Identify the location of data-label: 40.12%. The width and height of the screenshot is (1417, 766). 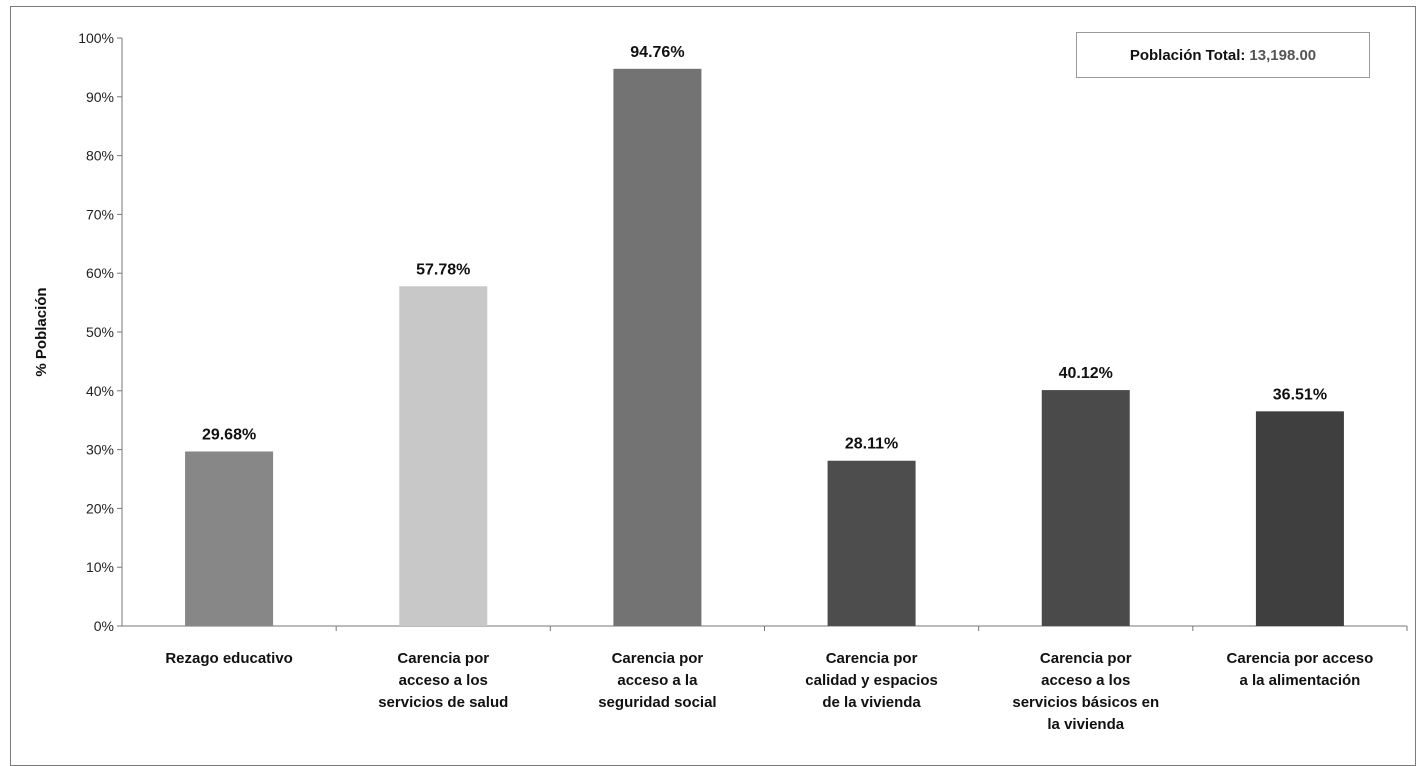
(1086, 373).